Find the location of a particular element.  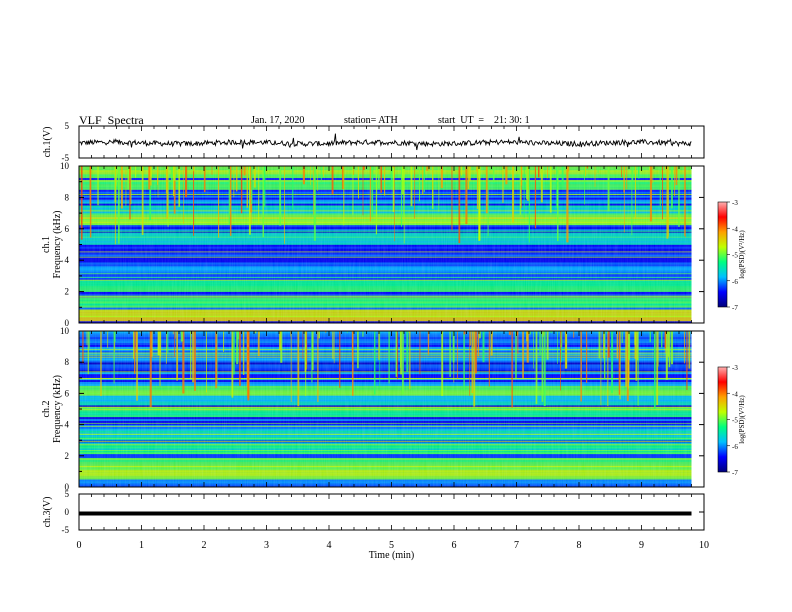

ch3-waveform-panel: 5 0 -5 ch.3(V) is located at coordinates (373, 512).